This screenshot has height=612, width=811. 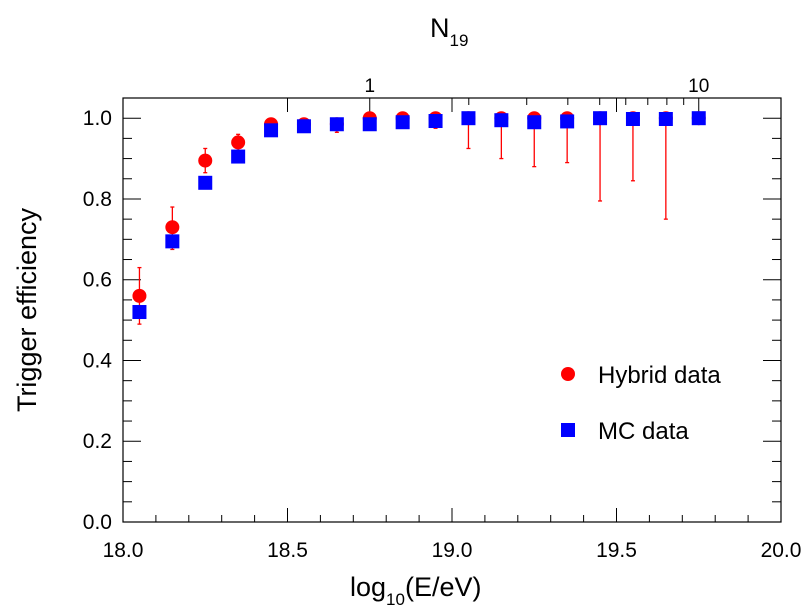 I want to click on x-tick-label: 18.0, so click(x=123, y=550).